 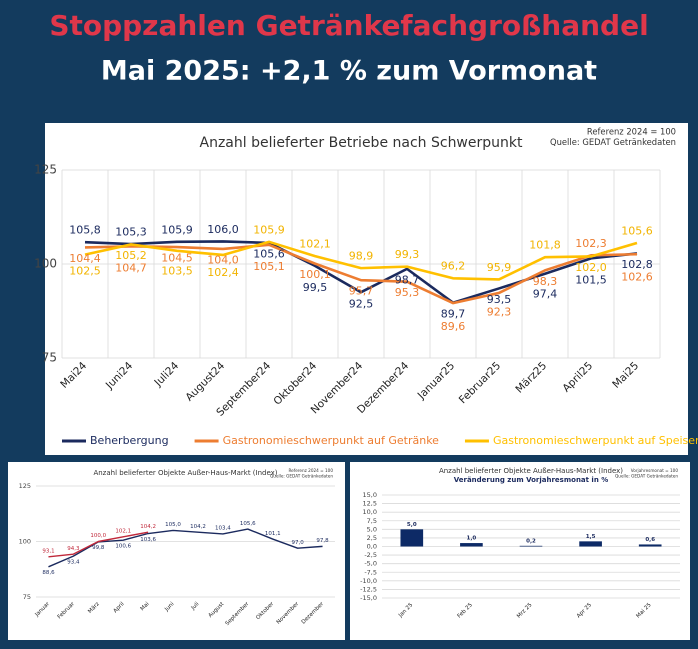 What do you see at coordinates (453, 326) in the screenshot?
I see `data-label: 89,6` at bounding box center [453, 326].